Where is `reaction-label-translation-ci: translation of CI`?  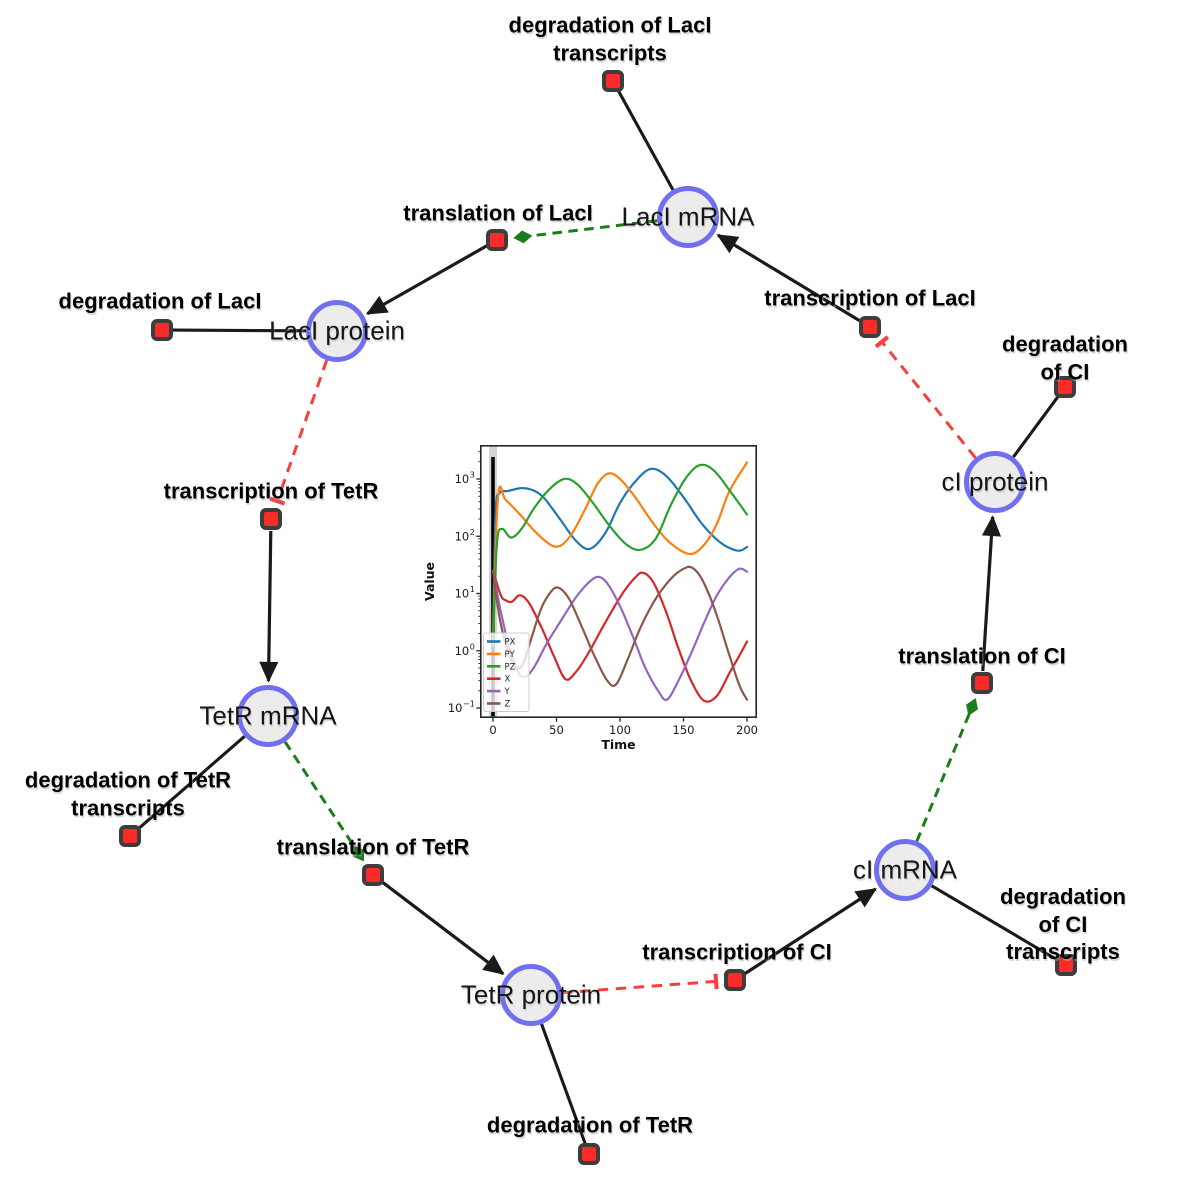
reaction-label-translation-ci: translation of CI is located at coordinates (982, 656).